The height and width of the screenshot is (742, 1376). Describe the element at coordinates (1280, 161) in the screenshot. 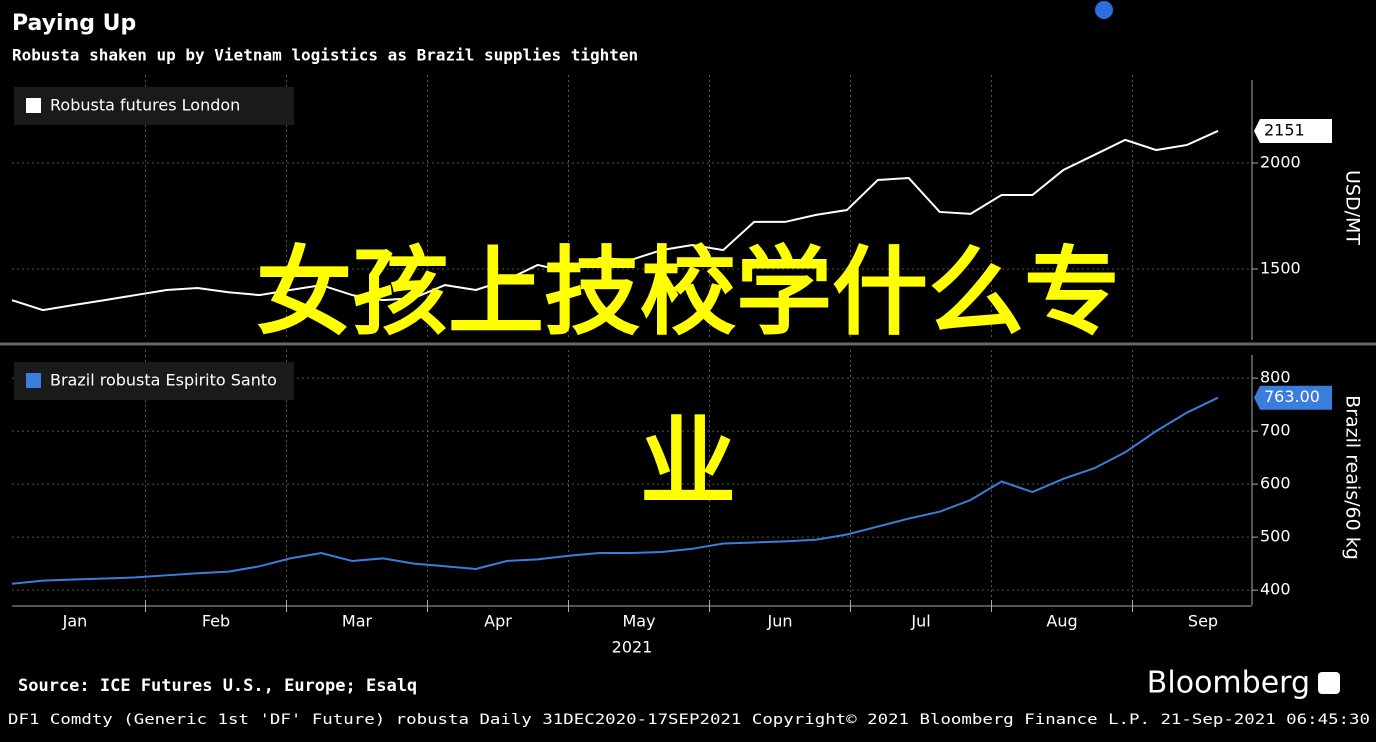

I see `y-tick-label: 2000` at that location.